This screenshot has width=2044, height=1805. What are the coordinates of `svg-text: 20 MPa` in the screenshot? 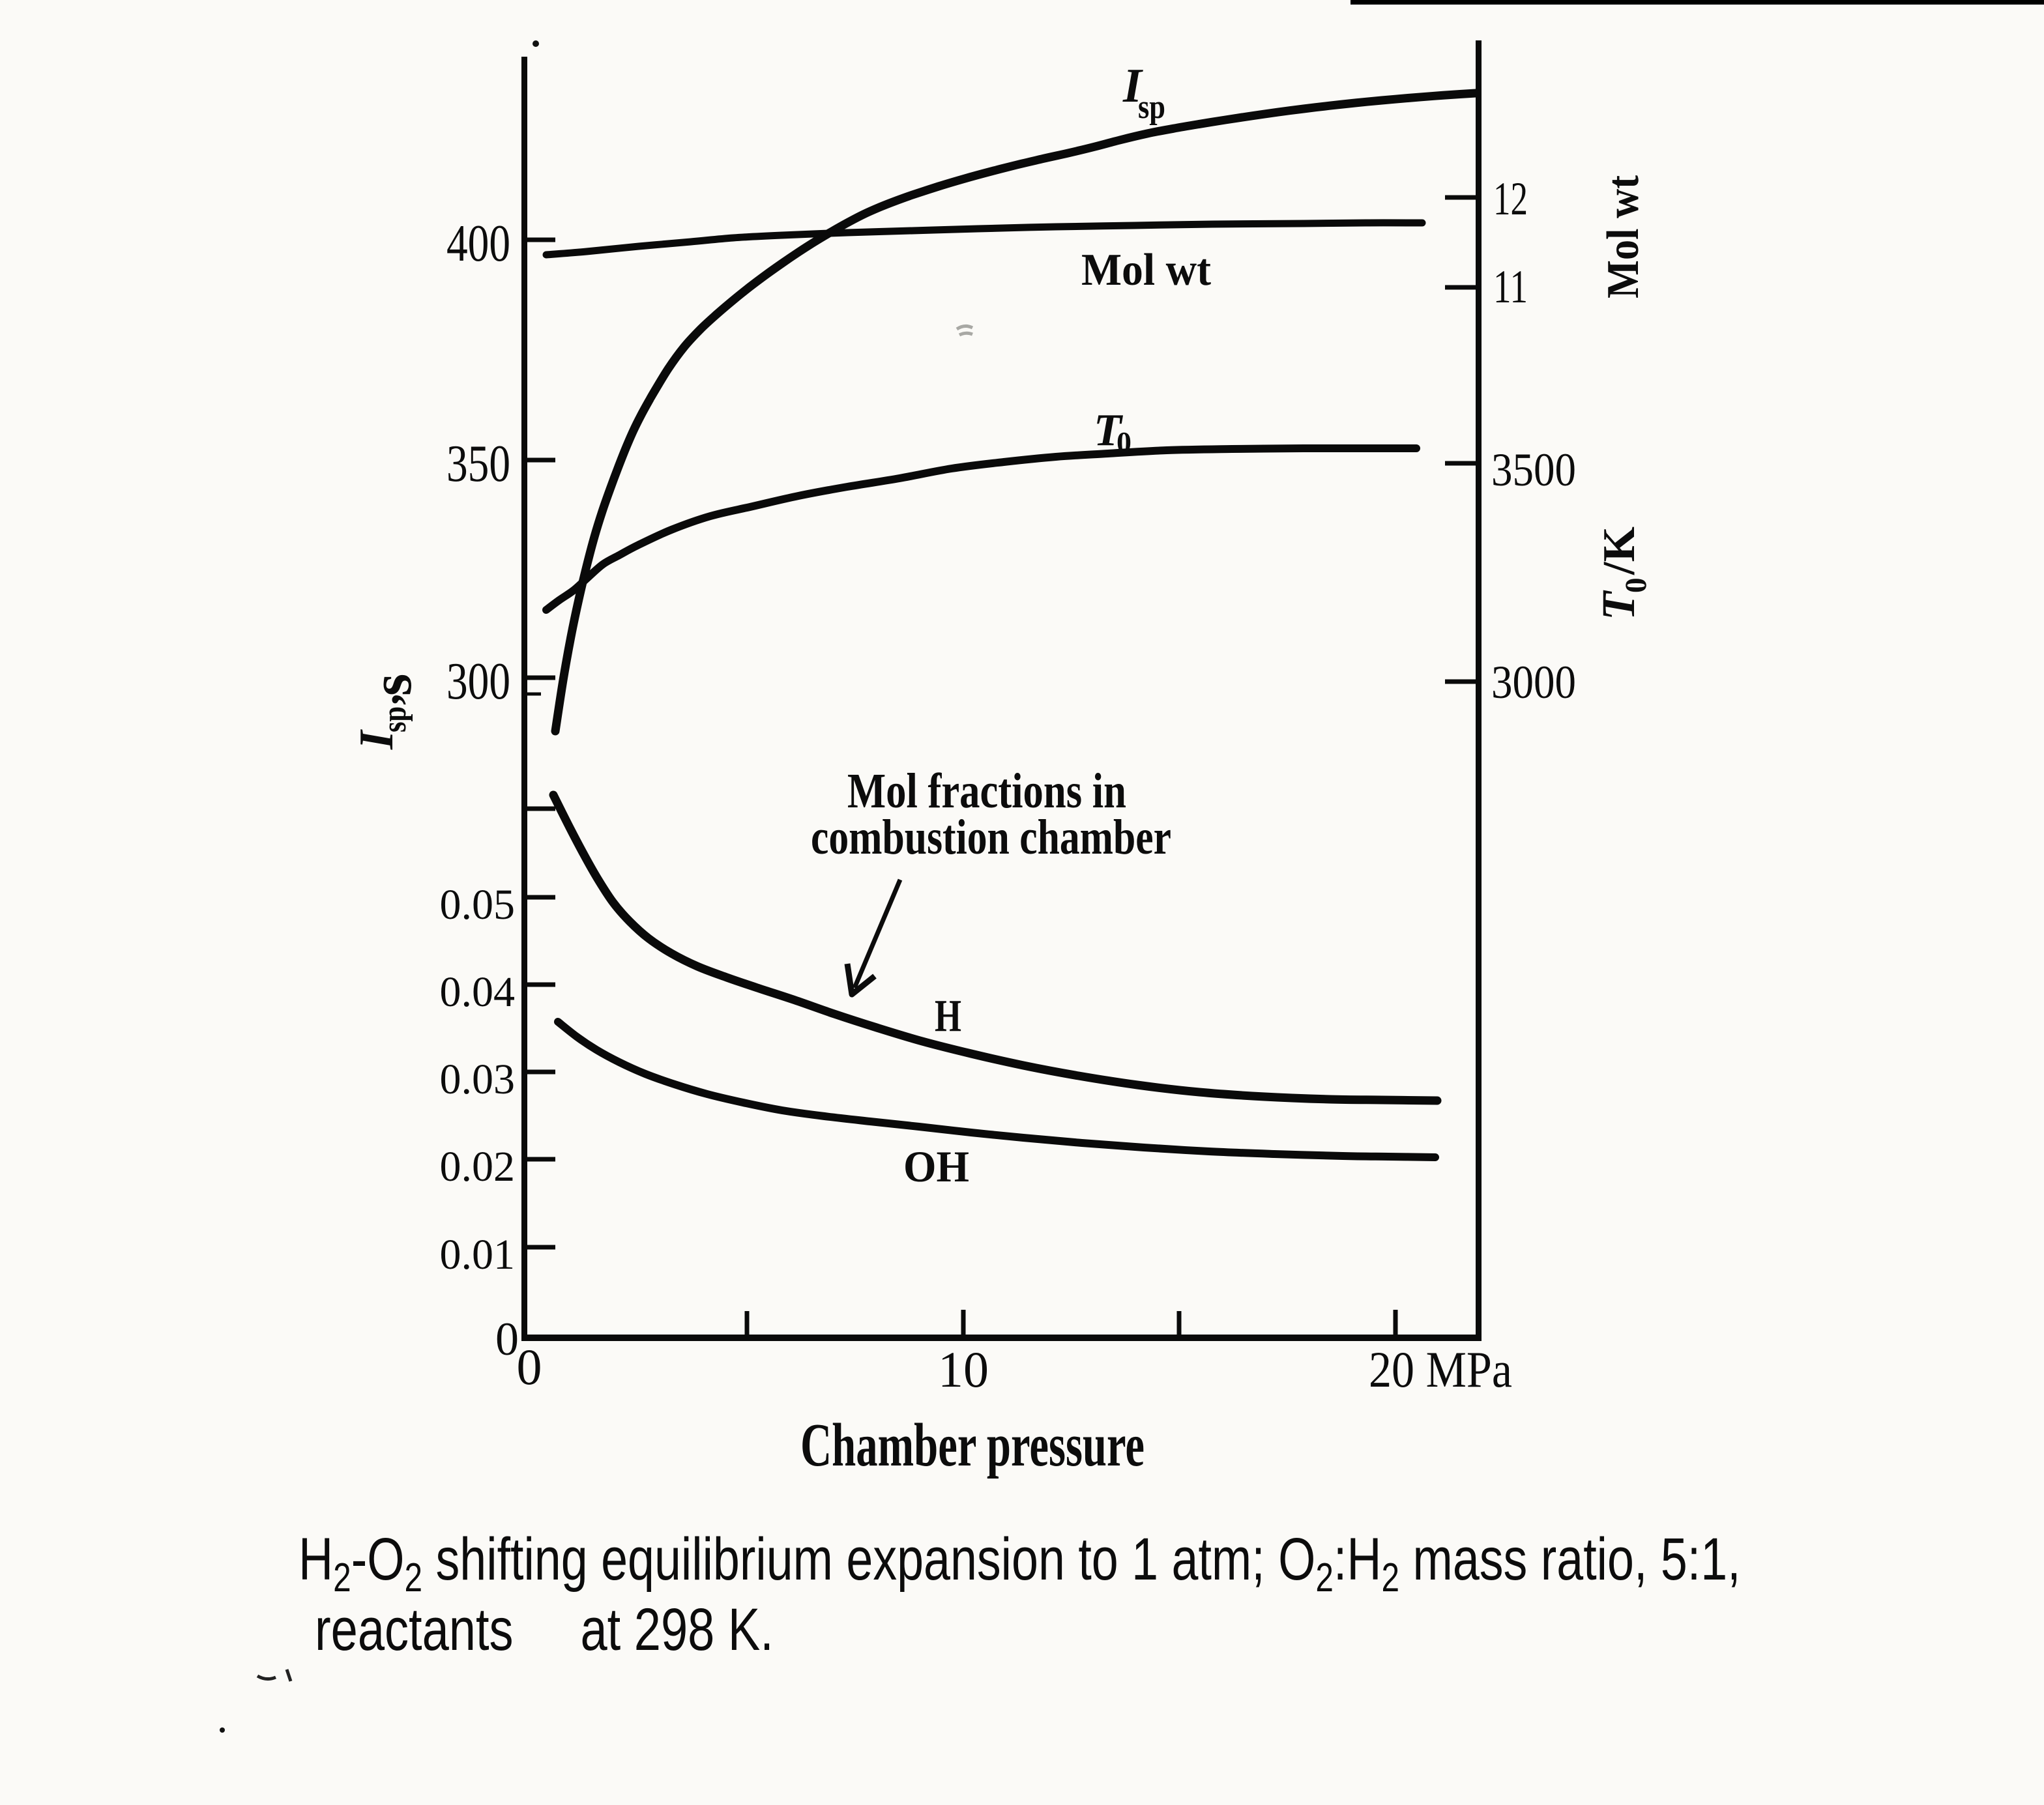 It's located at (1440, 1370).